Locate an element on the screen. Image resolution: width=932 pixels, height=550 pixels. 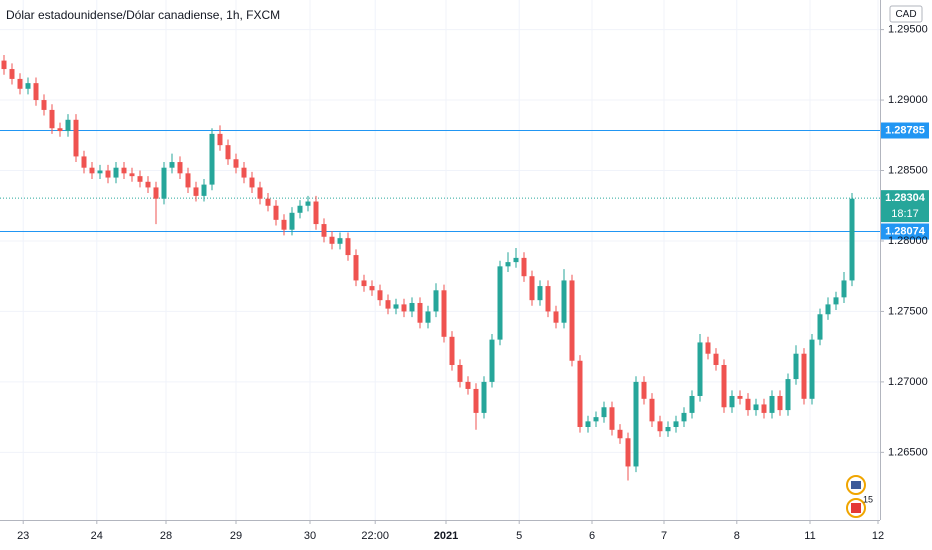
currency-label: CAD is located at coordinates (905, 14).